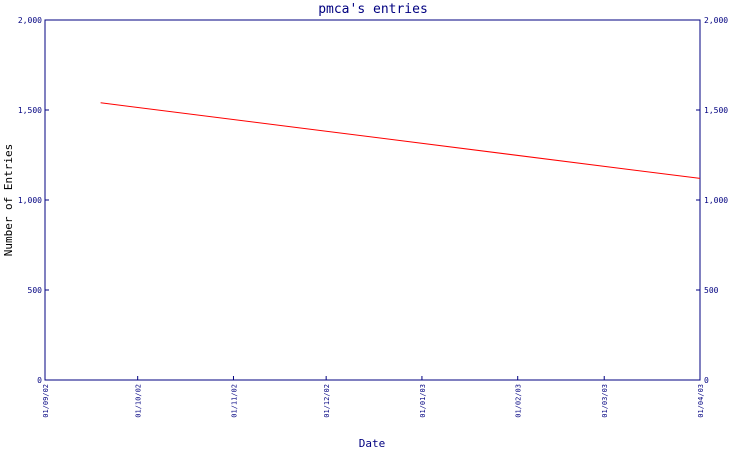 This screenshot has width=750, height=450. I want to click on y-tick-label-left: 1,500, so click(30, 110).